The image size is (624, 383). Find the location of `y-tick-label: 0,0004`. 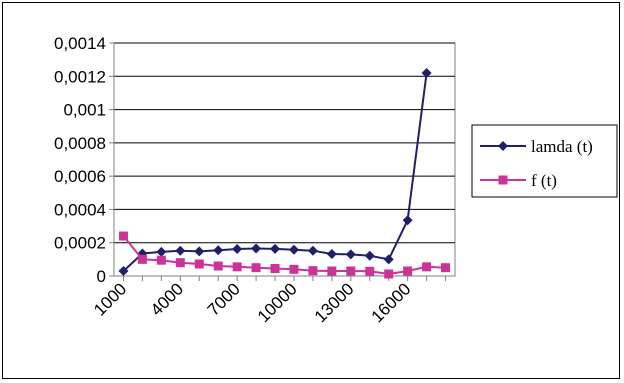

y-tick-label: 0,0004 is located at coordinates (80, 209).